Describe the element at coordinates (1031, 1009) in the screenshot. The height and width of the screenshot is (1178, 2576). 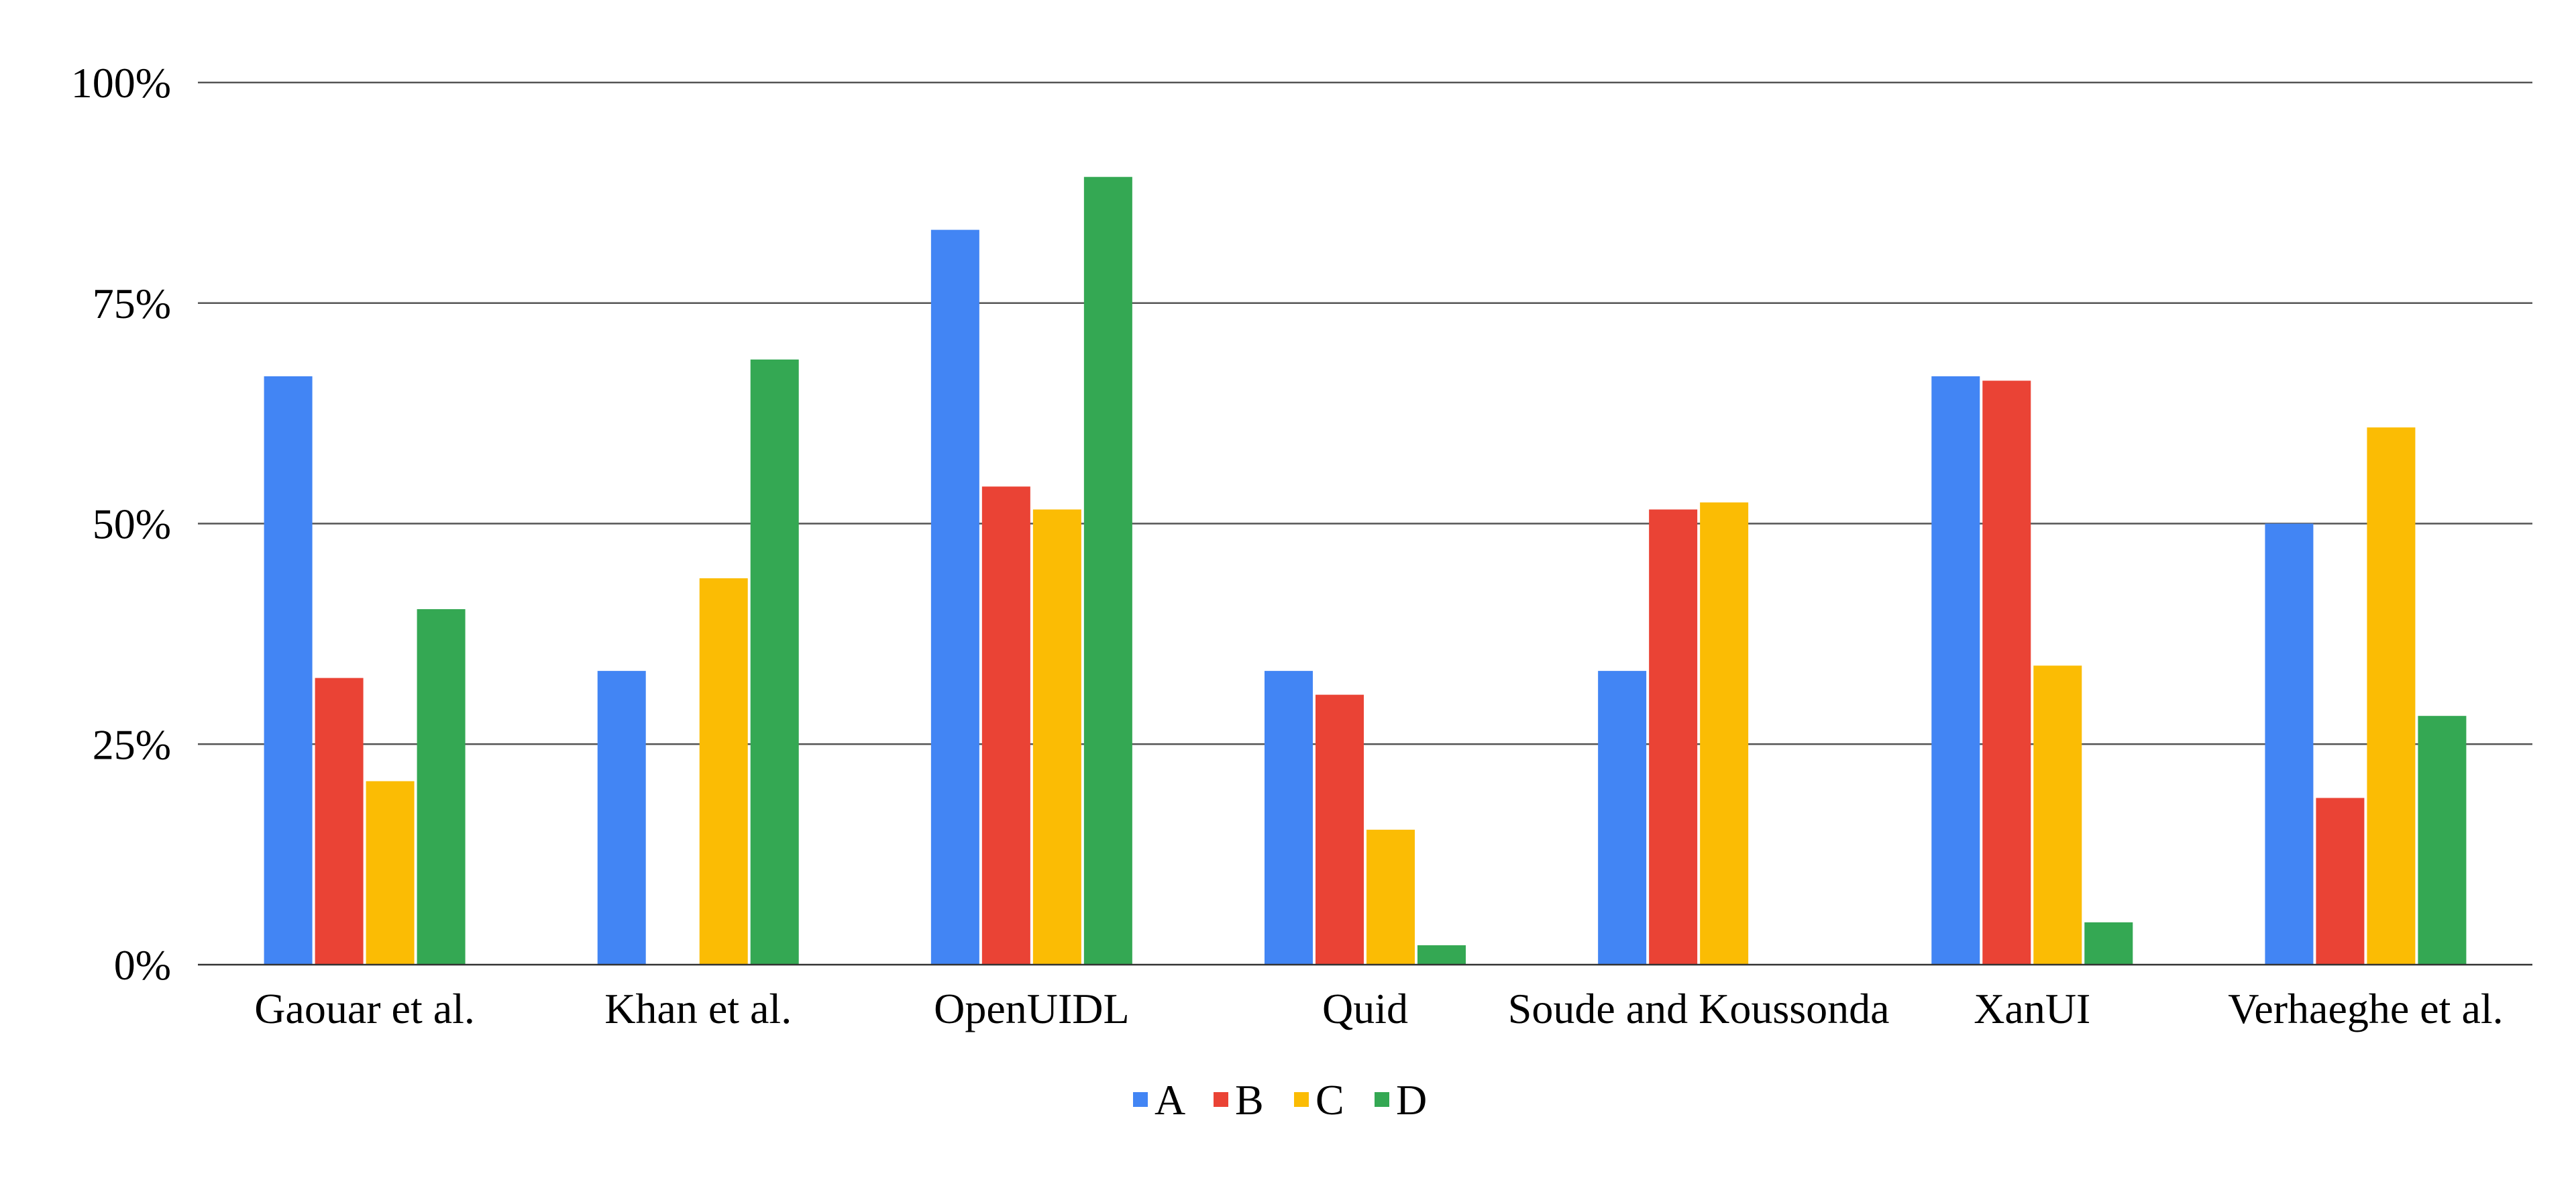
I see `x-category-label: OpenUIDL` at that location.